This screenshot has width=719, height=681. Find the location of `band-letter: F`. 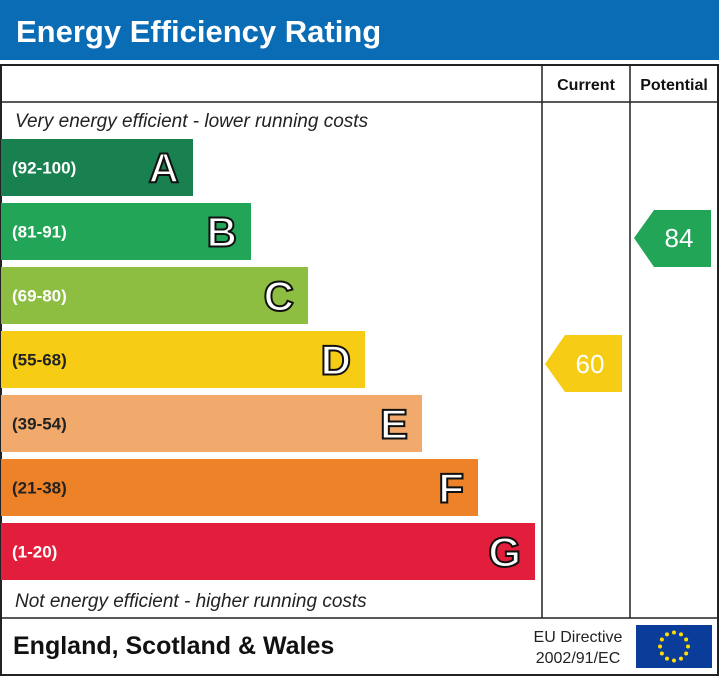

band-letter: F is located at coordinates (451, 488).